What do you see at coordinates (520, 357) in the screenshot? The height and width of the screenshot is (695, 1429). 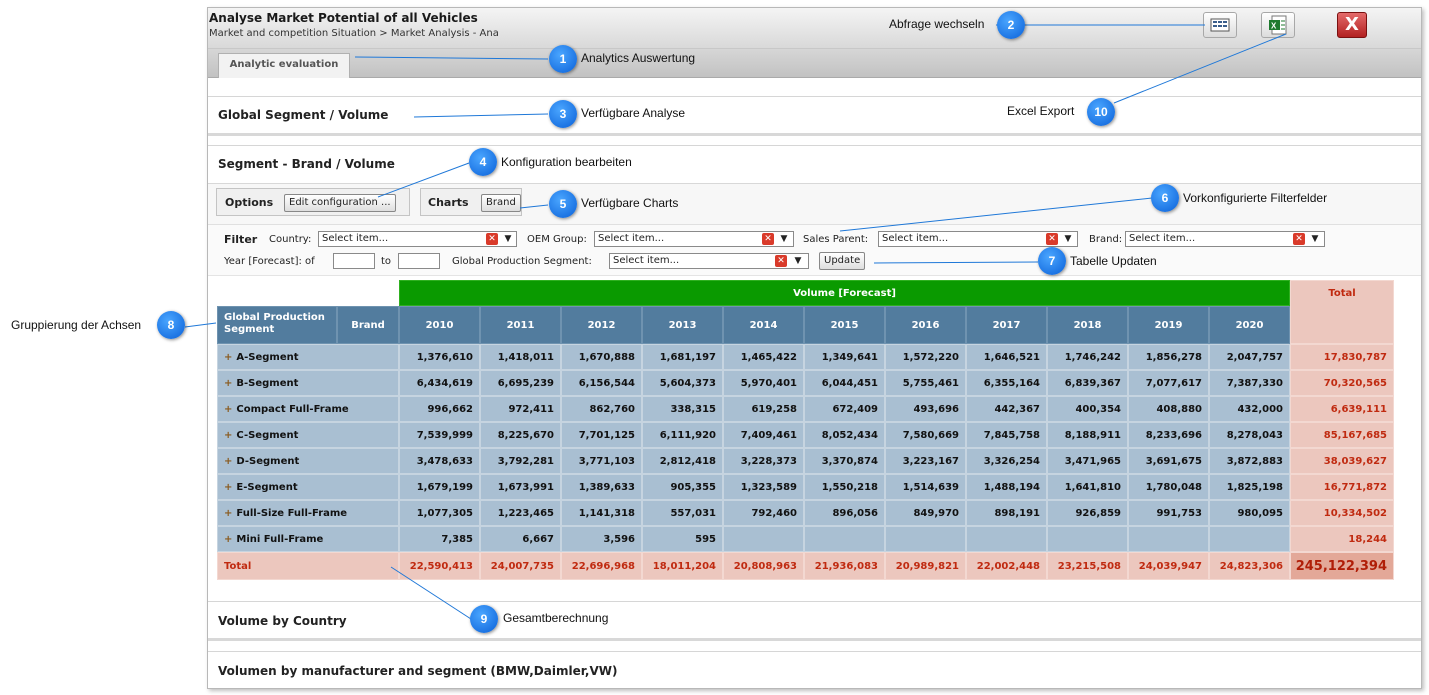 I see `table-cell: 1,418,011` at bounding box center [520, 357].